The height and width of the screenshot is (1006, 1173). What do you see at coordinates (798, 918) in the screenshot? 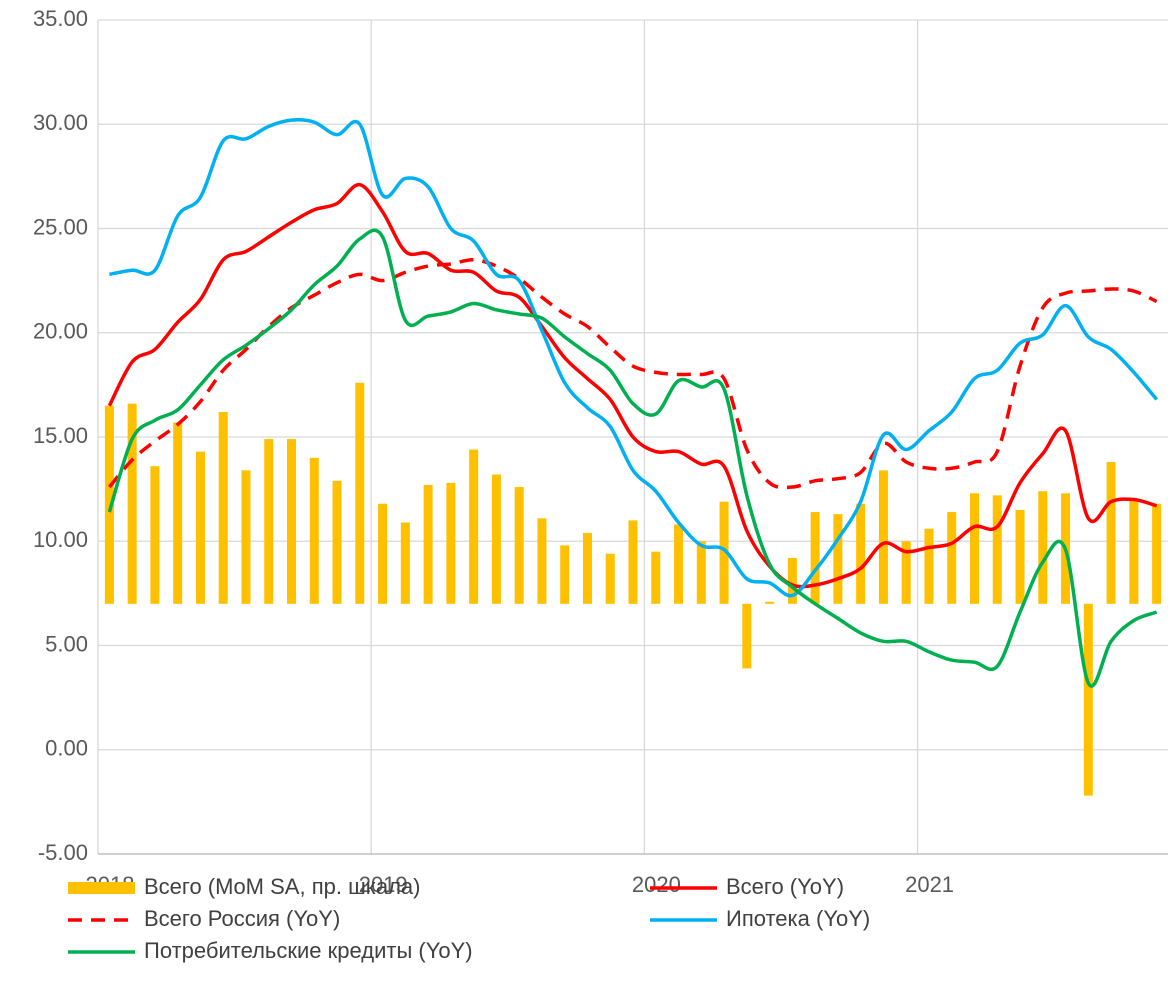
I see `legend-label: Ипотека (YoY)` at bounding box center [798, 918].